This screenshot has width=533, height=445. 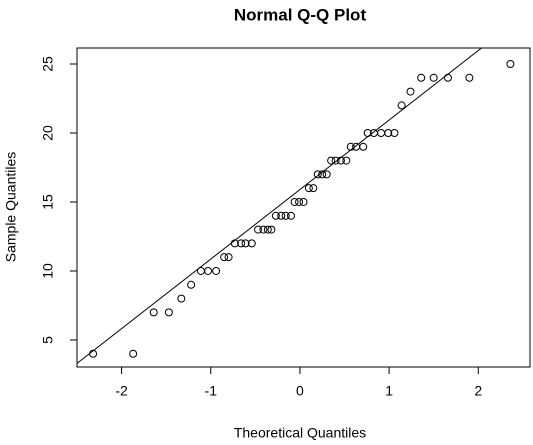 I want to click on y-tick-label: 15, so click(x=48, y=202).